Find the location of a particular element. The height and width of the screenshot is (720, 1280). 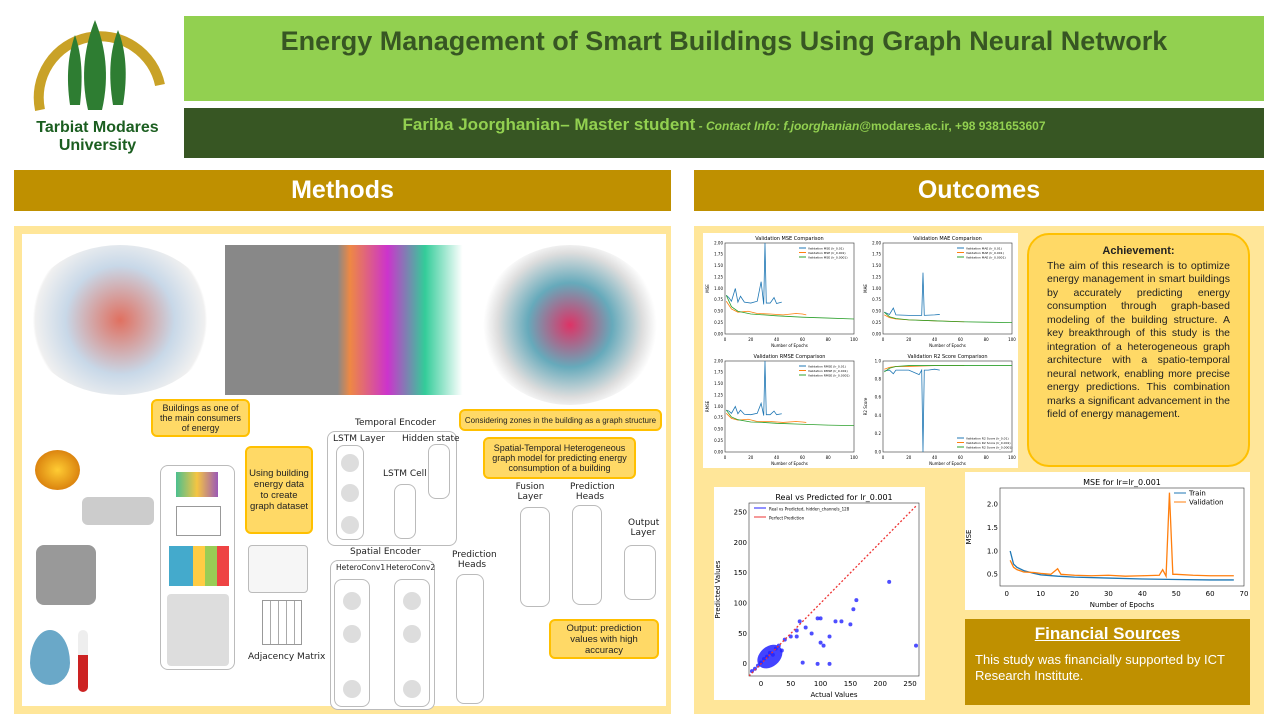

y-tick-label: 0.00 is located at coordinates (876, 333).